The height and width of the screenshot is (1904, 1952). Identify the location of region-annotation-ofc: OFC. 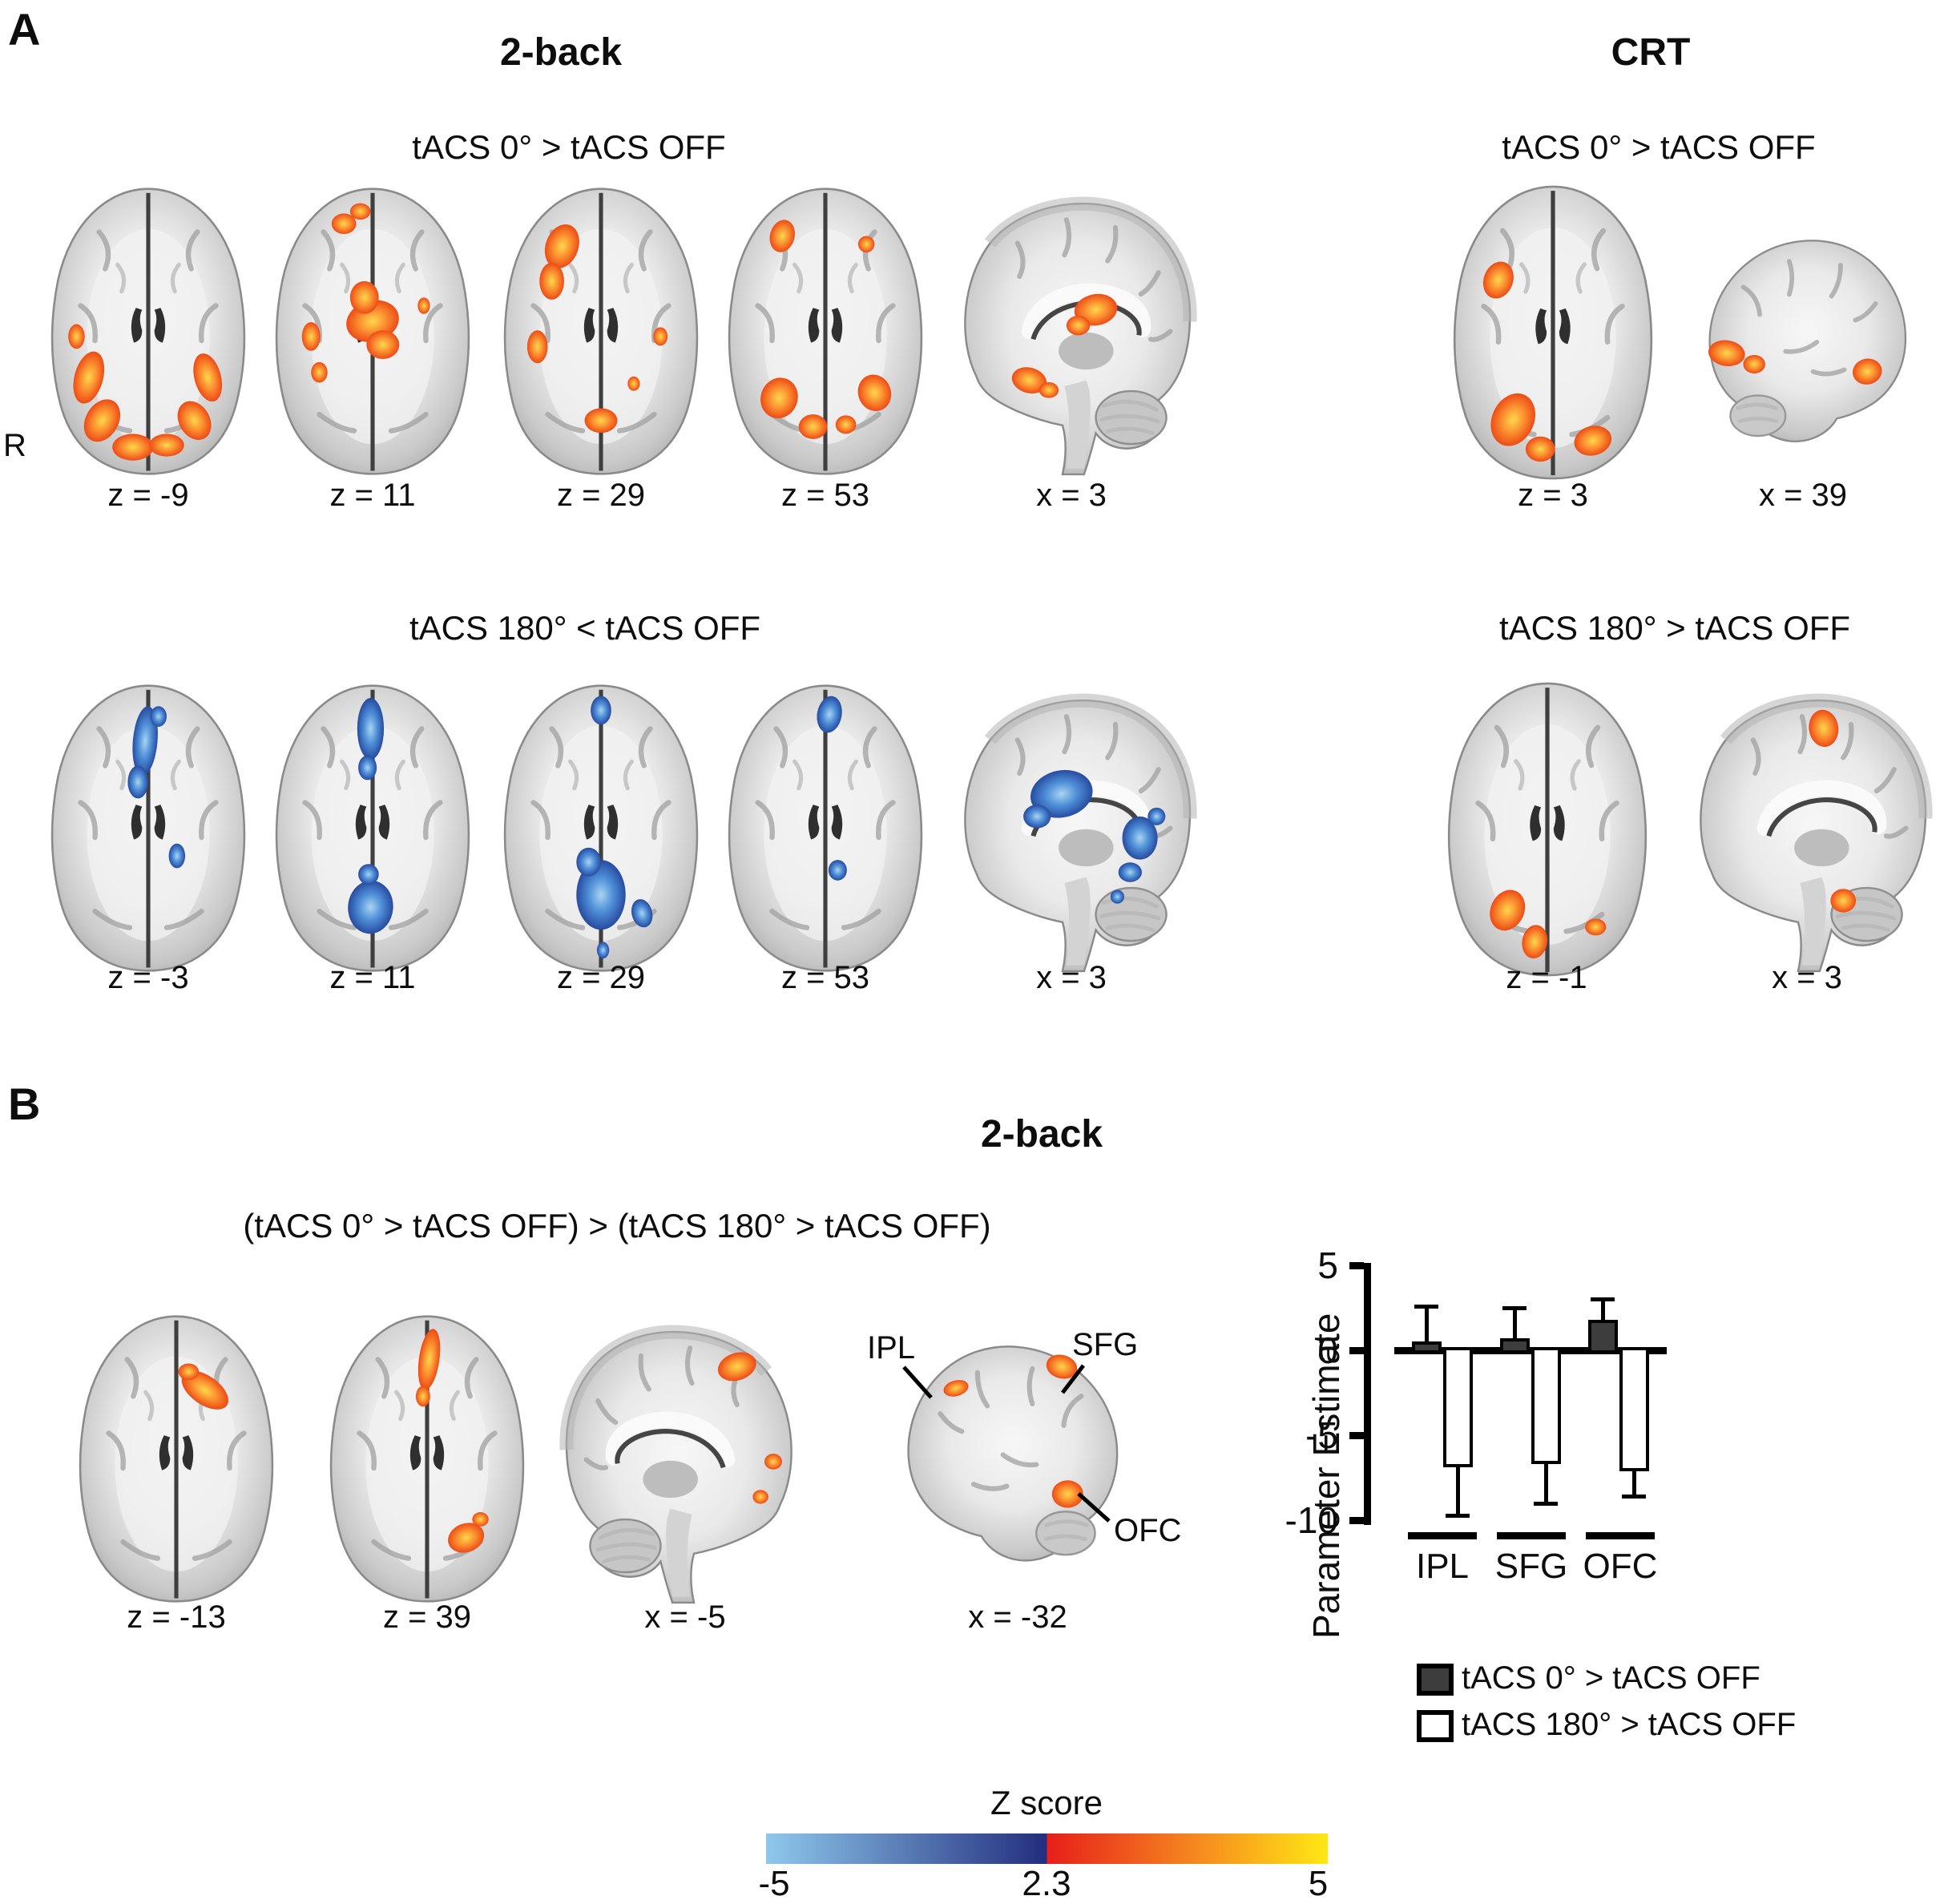
(1148, 1530).